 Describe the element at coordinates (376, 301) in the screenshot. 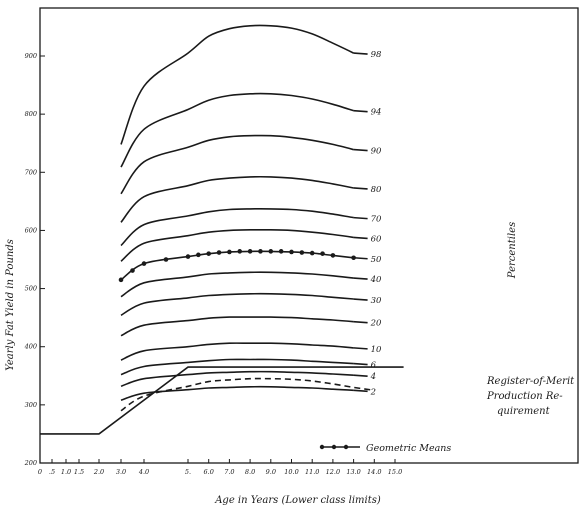

I see `percentile-label: 30` at that location.